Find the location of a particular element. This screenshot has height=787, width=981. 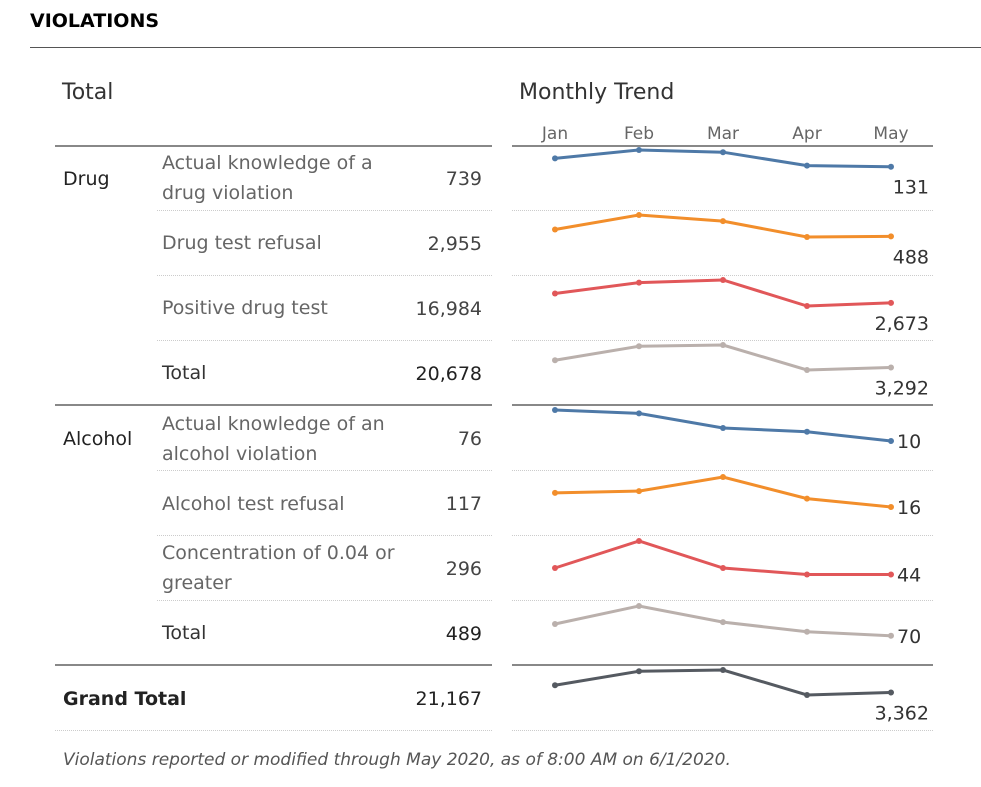

month-label-may: May is located at coordinates (891, 134).